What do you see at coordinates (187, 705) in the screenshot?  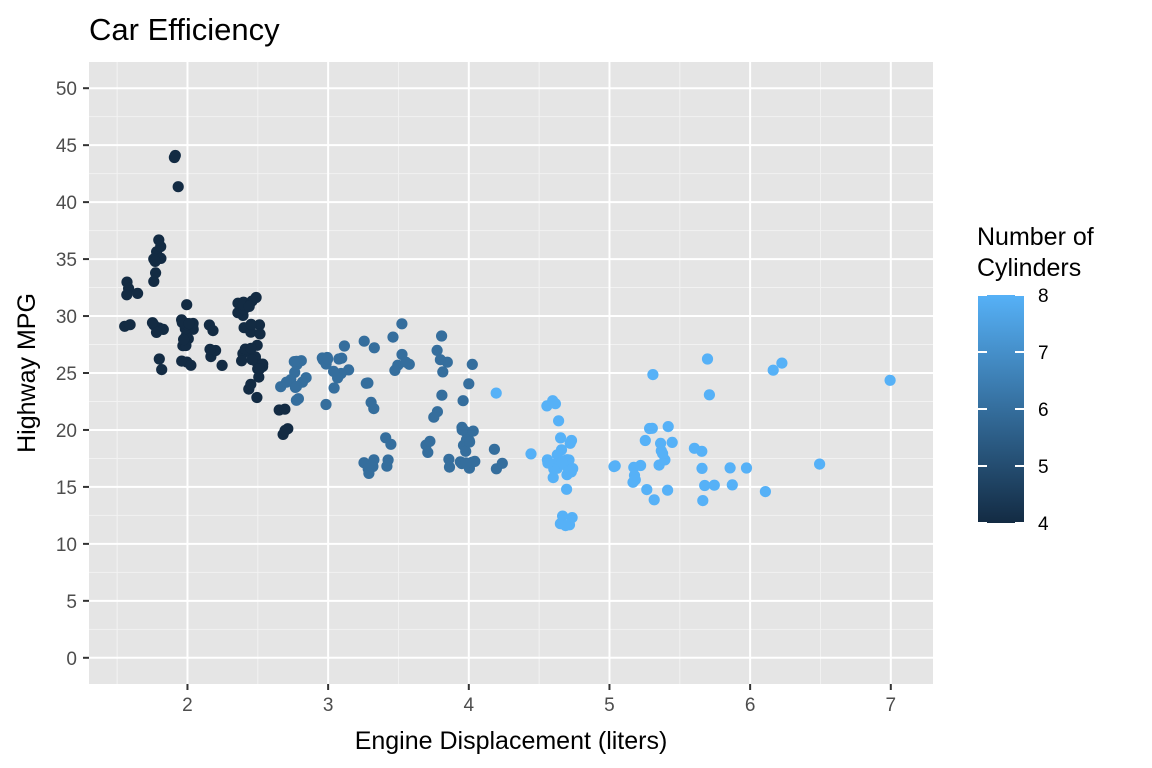 I see `x-tick-label: 2` at bounding box center [187, 705].